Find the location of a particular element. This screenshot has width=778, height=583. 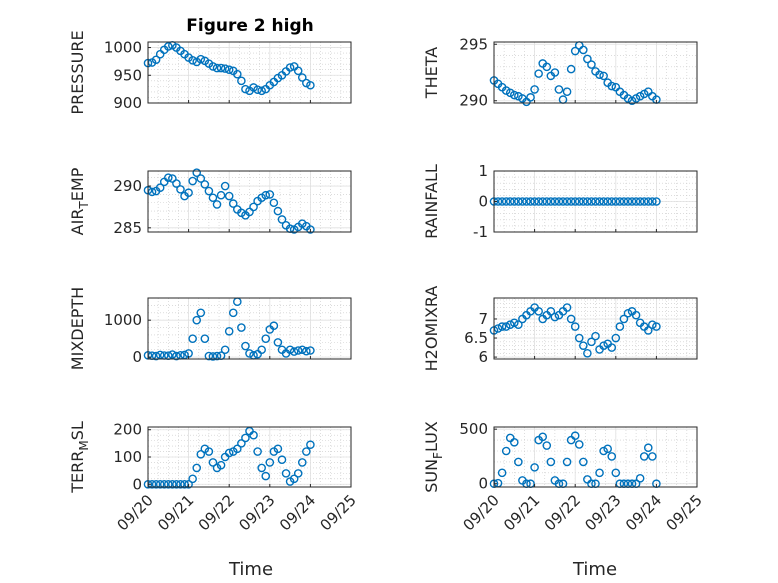

x-tick-label: 09/25 is located at coordinates (338, 512).